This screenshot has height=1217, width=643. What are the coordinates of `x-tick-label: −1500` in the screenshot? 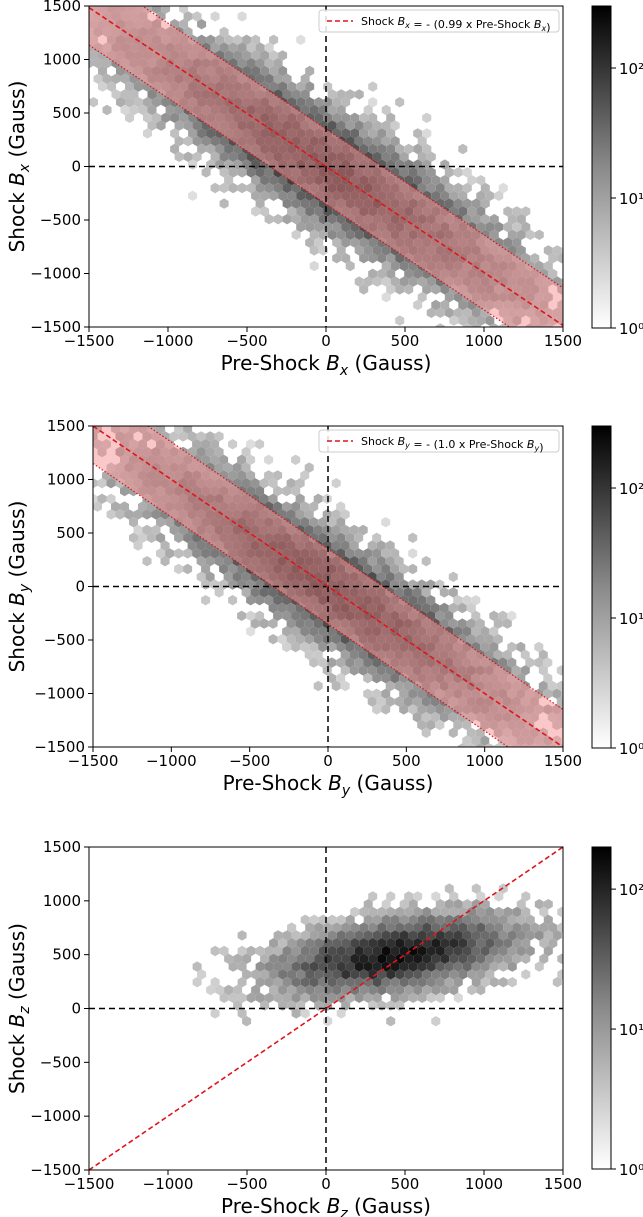 It's located at (89, 341).